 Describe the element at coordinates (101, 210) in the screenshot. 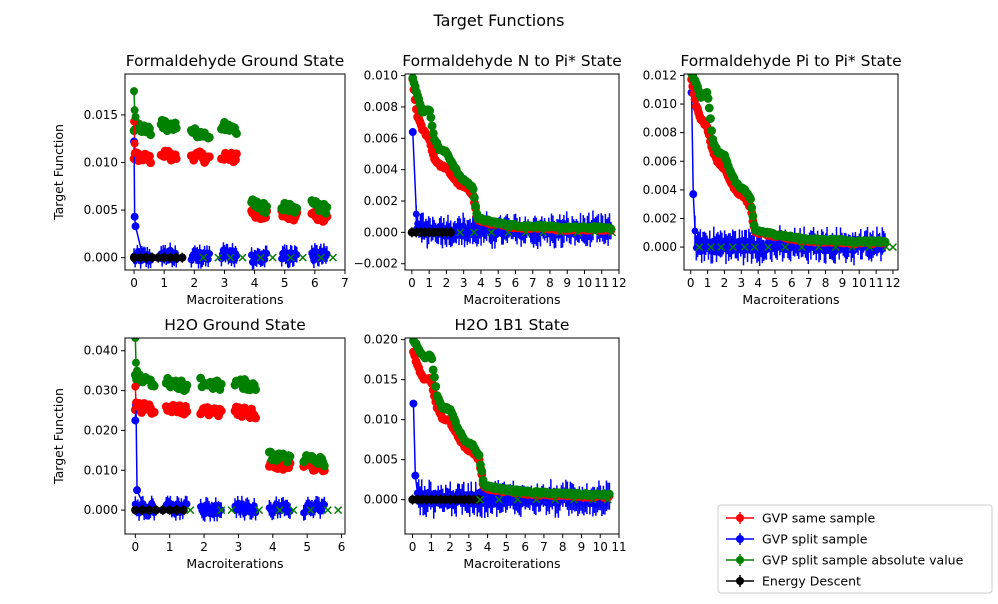

I see `y-tick-label: 0.005` at that location.